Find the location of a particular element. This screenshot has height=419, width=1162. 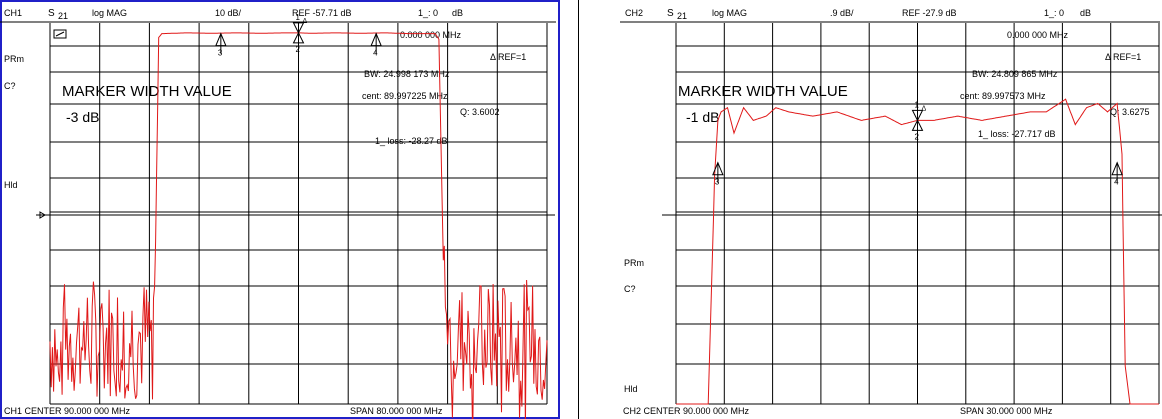

scale-label: .9 dB/ is located at coordinates (842, 13).